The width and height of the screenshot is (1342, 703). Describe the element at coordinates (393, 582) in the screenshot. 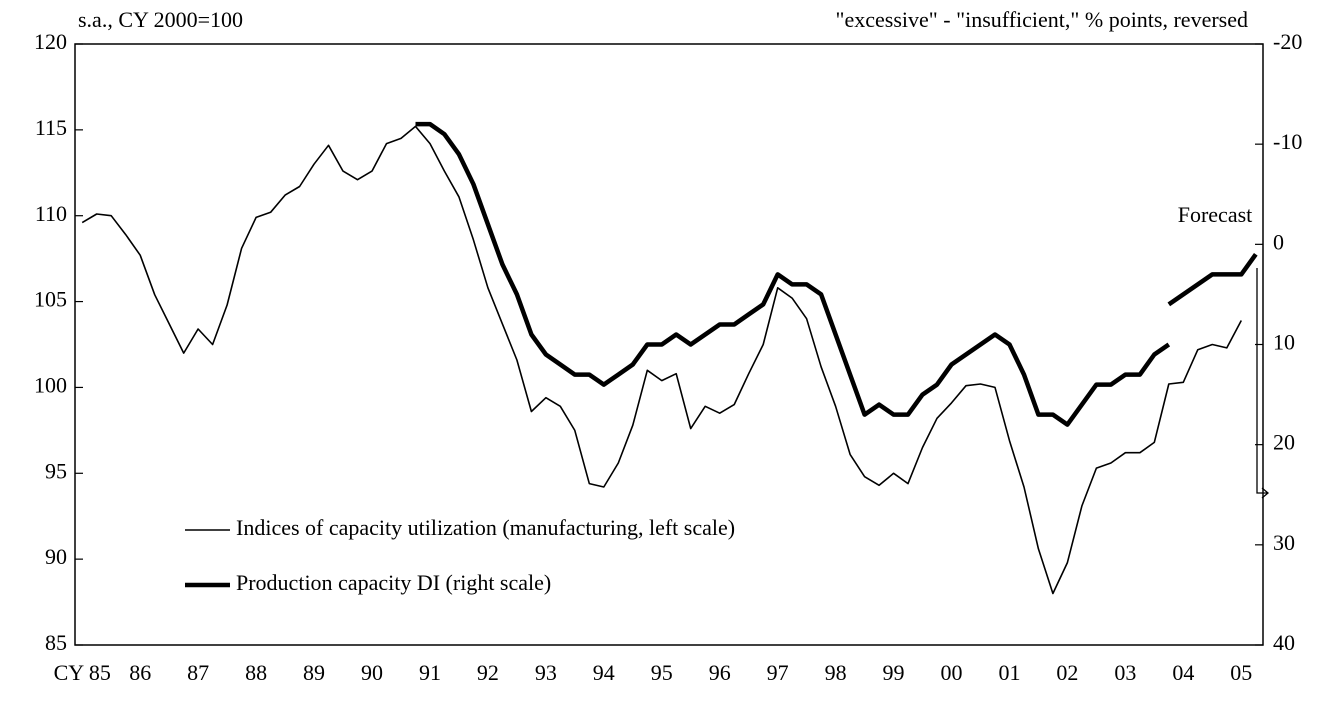

I see `legend-label: Production capacity DI (right scale)` at that location.